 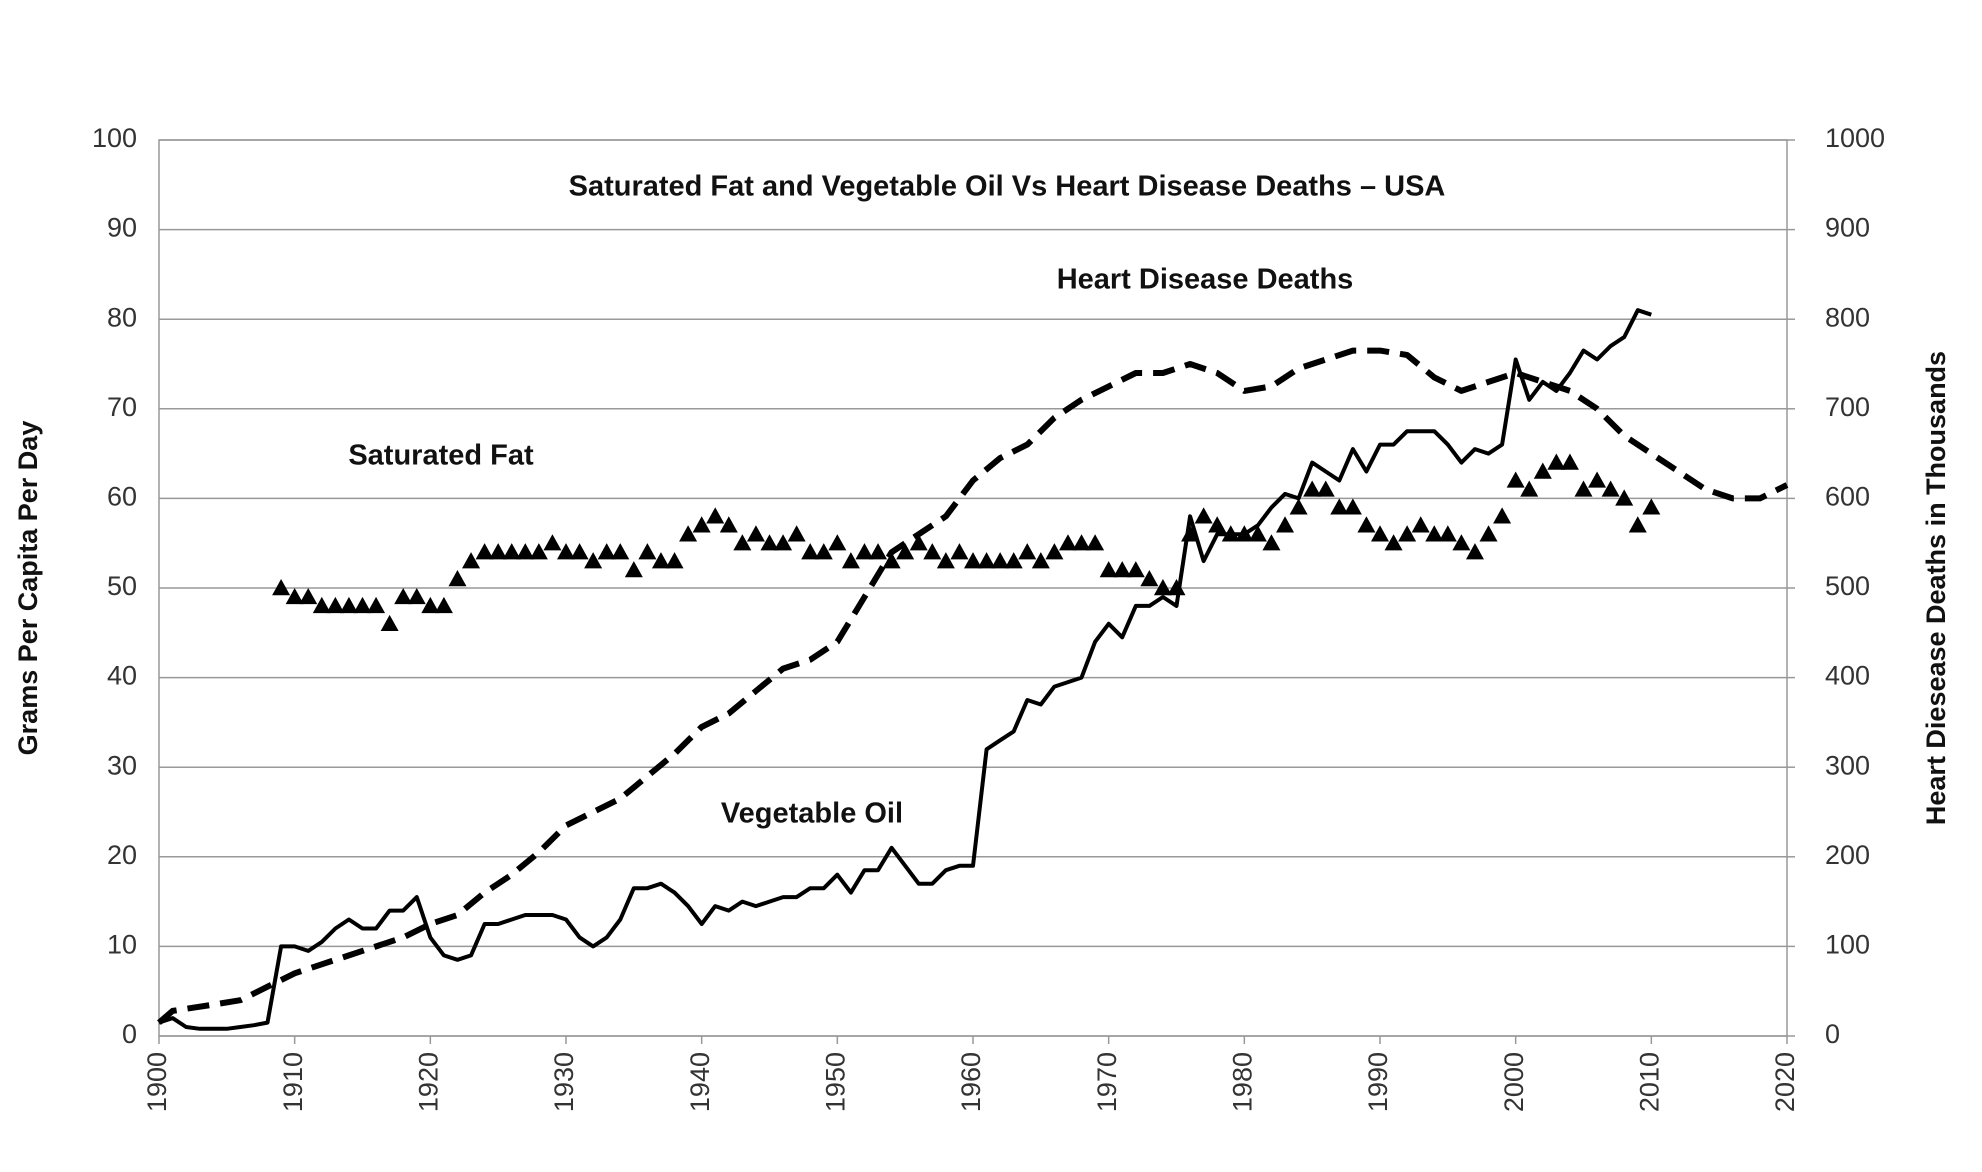 What do you see at coordinates (1378, 1082) in the screenshot?
I see `x-tick-label: 1990` at bounding box center [1378, 1082].